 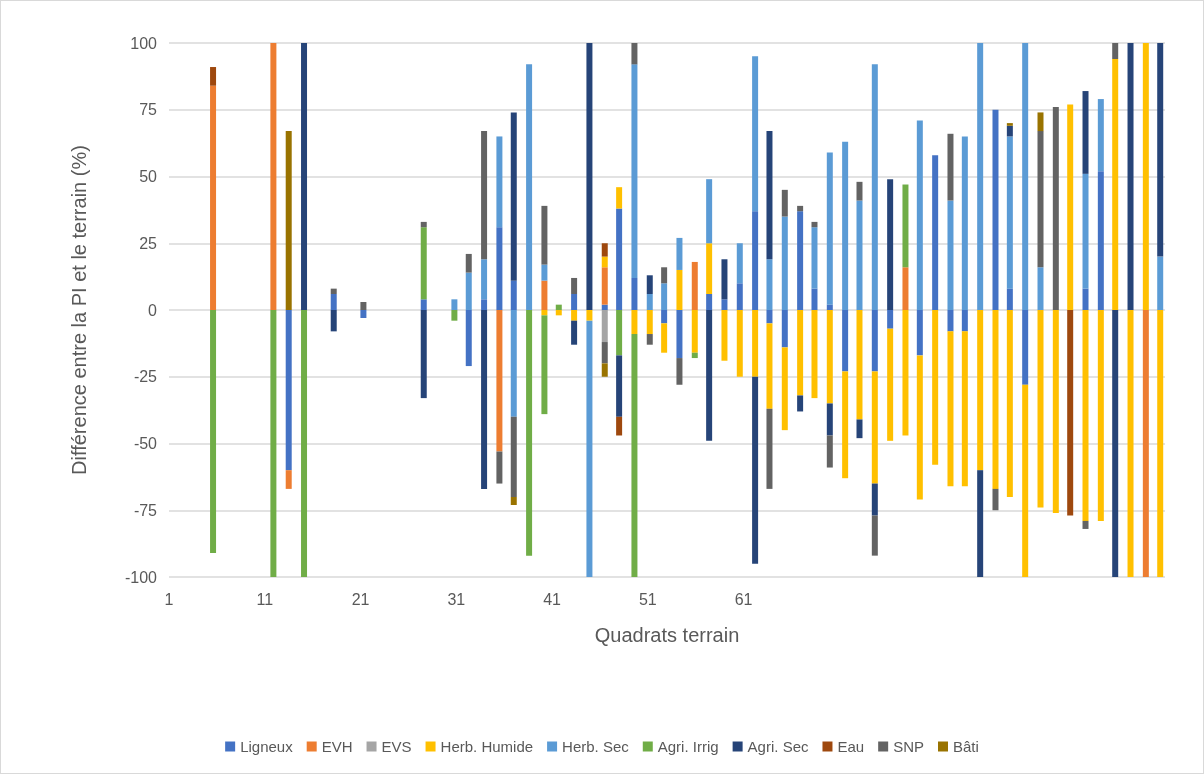 I want to click on legend-label: EVS, so click(x=396, y=746).